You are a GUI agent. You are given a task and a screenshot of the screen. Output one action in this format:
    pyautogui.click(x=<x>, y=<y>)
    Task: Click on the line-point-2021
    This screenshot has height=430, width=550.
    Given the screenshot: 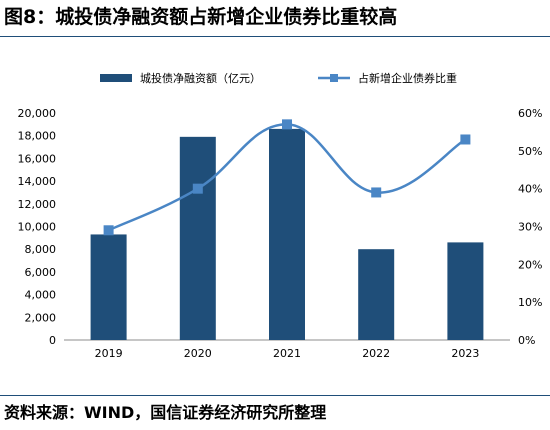 What is the action you would take?
    pyautogui.click(x=287, y=124)
    